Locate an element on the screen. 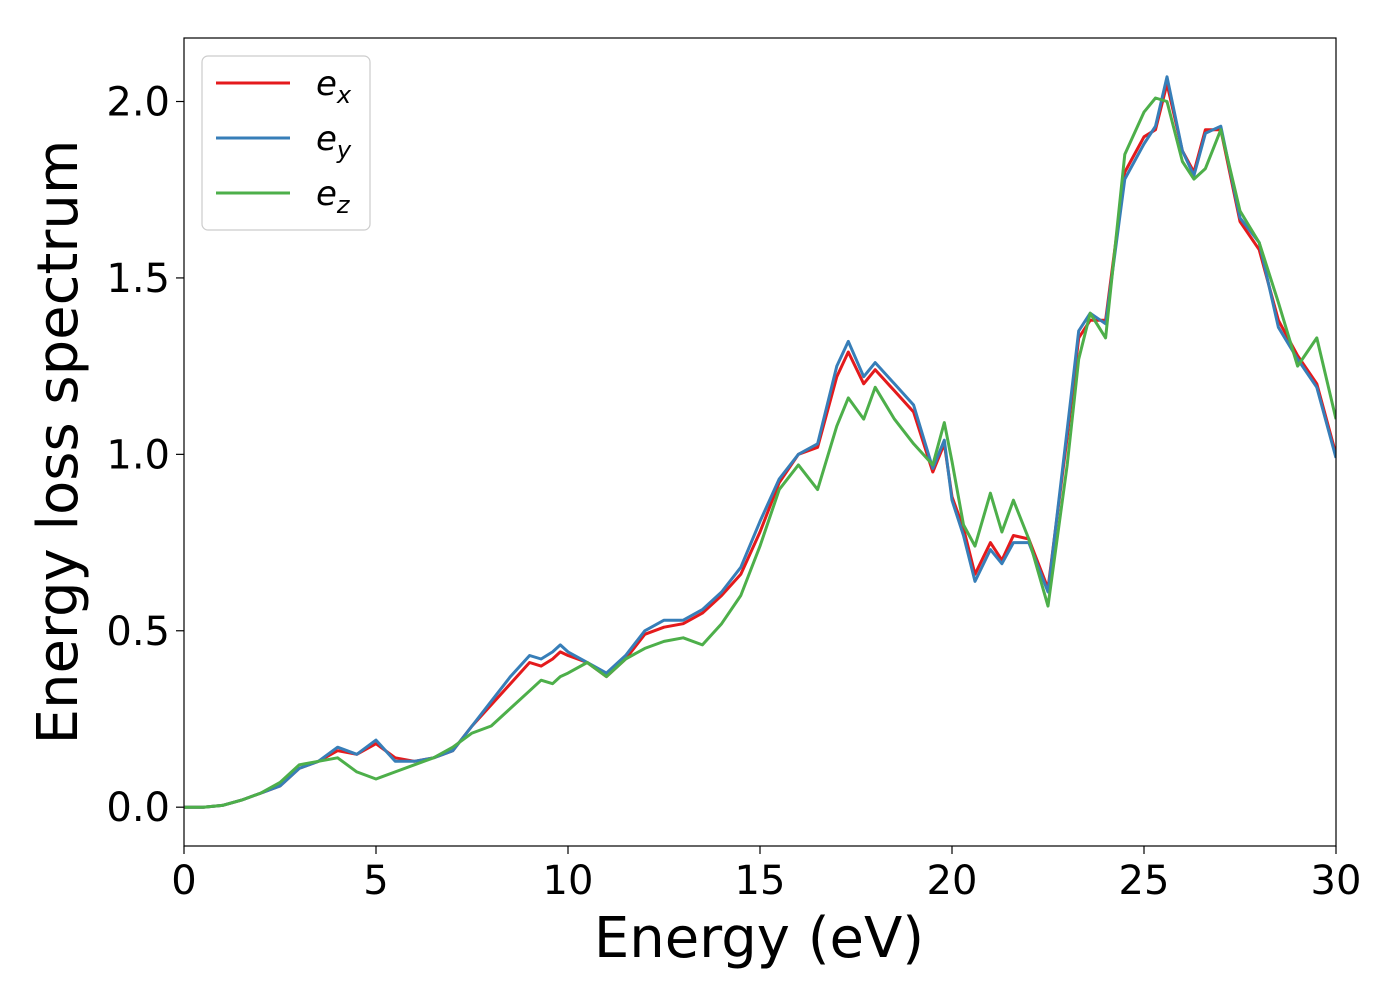 This screenshot has width=1400, height=1000. y-tick-label-1.5: 1.5 is located at coordinates (138, 279).